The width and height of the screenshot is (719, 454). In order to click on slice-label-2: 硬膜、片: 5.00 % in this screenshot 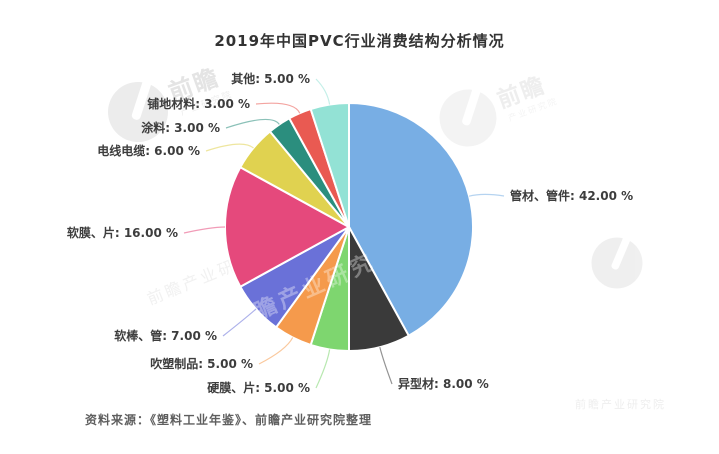, I will do `click(258, 388)`.